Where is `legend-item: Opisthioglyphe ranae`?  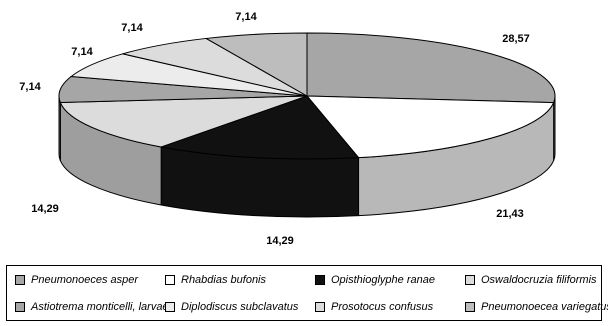
legend-item: Opisthioglyphe ranae is located at coordinates (390, 279).